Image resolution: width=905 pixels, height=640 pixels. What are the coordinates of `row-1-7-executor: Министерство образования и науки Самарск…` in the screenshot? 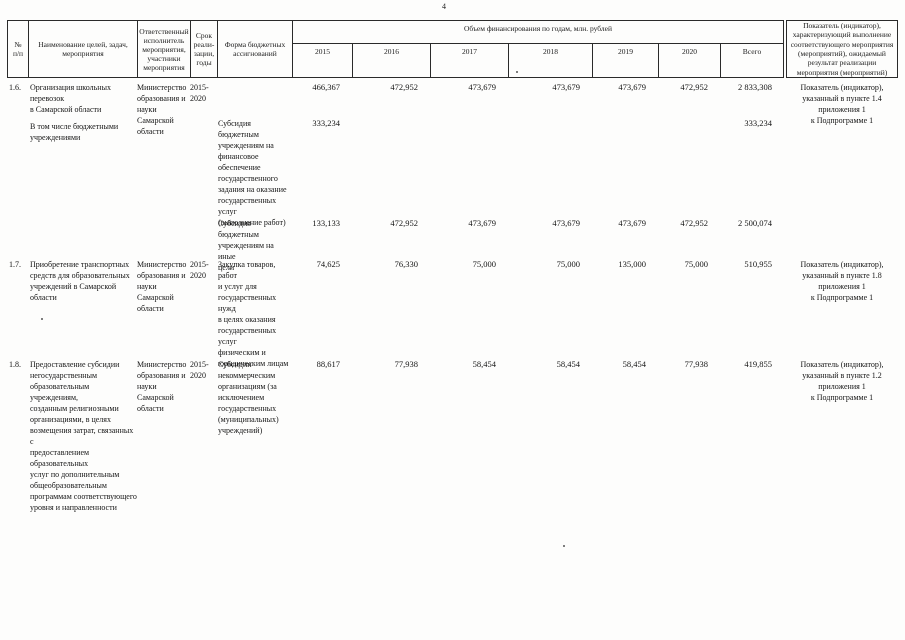 It's located at (162, 286).